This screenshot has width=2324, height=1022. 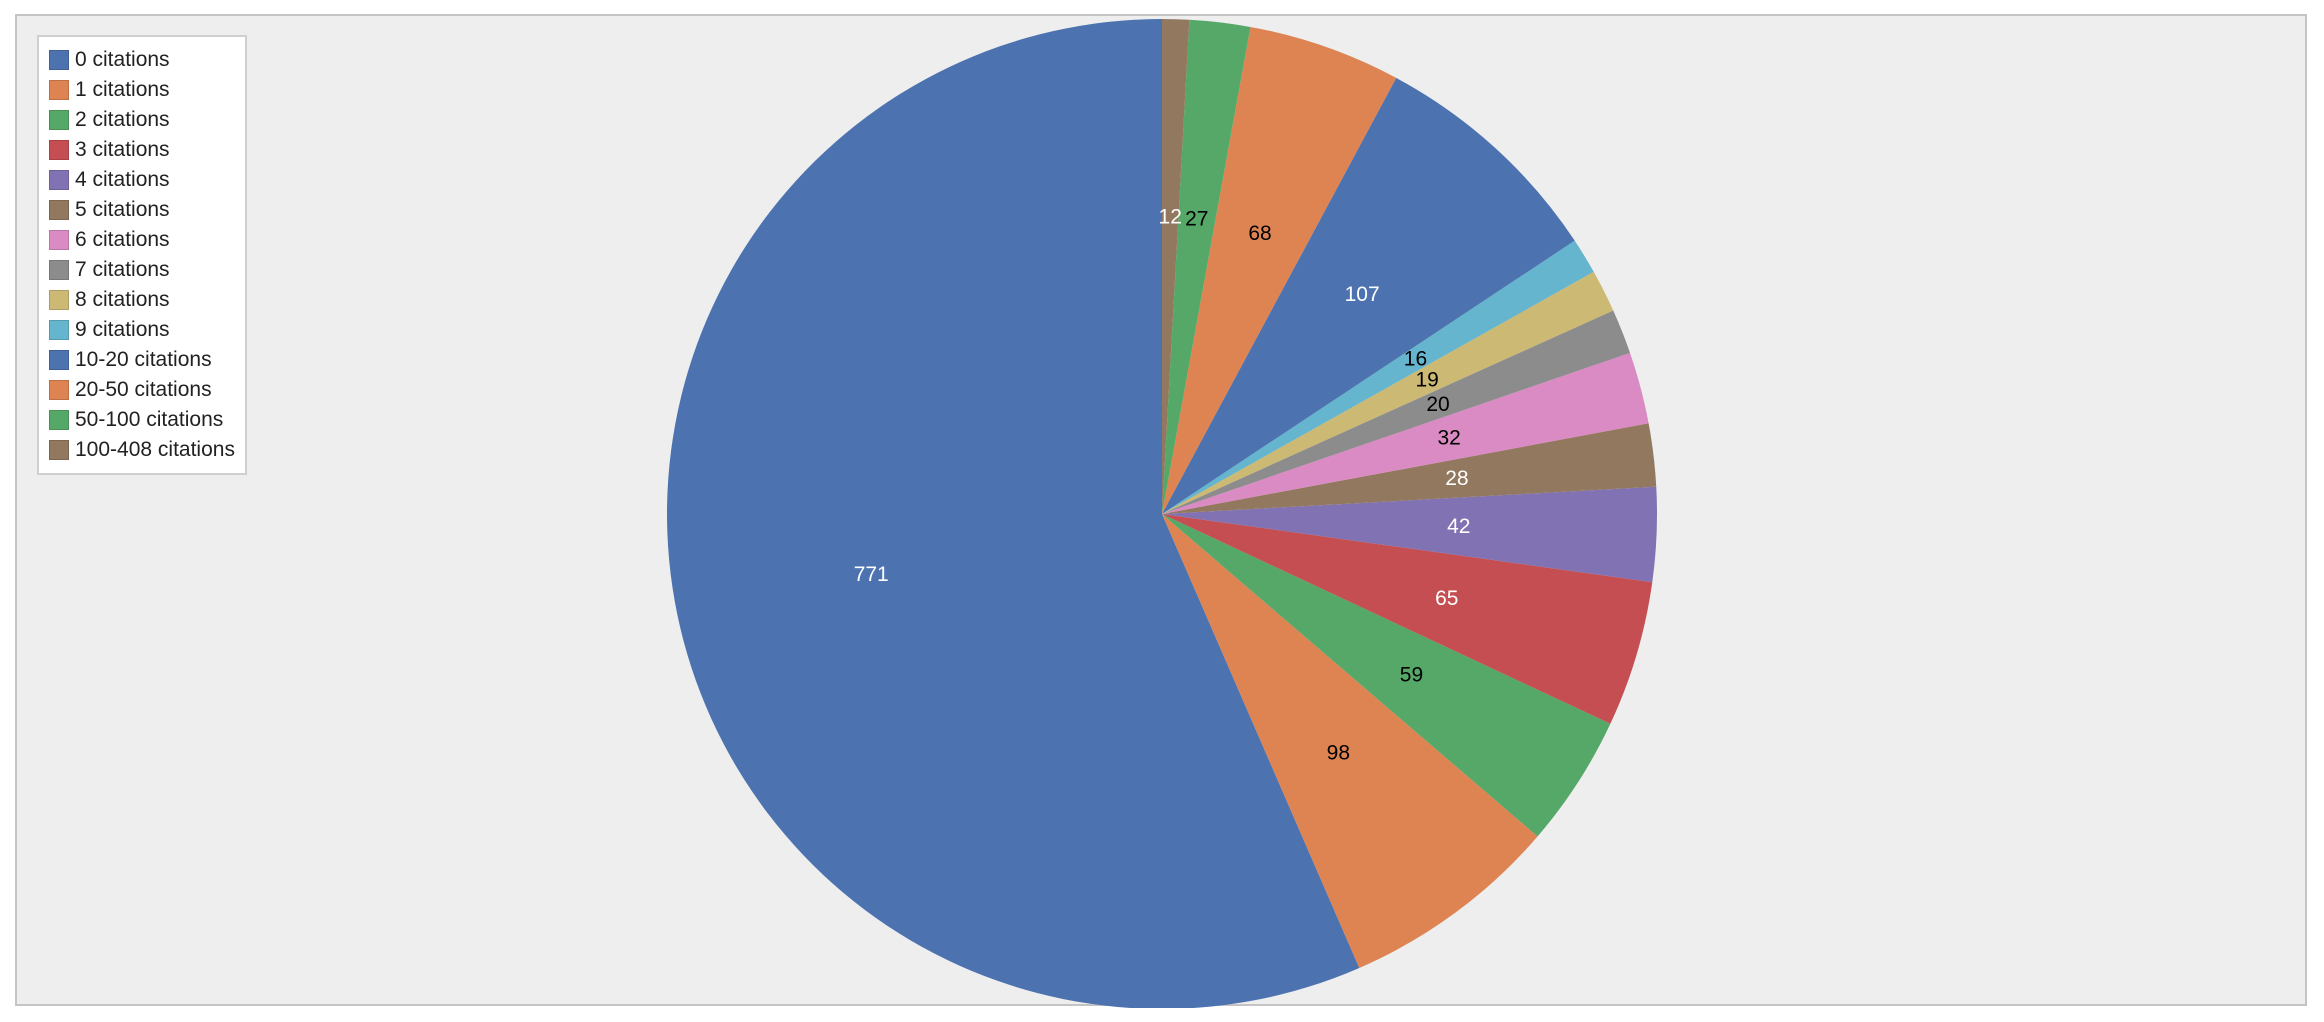 What do you see at coordinates (1409, 468) in the screenshot?
I see `pie-slice-5-citations` at bounding box center [1409, 468].